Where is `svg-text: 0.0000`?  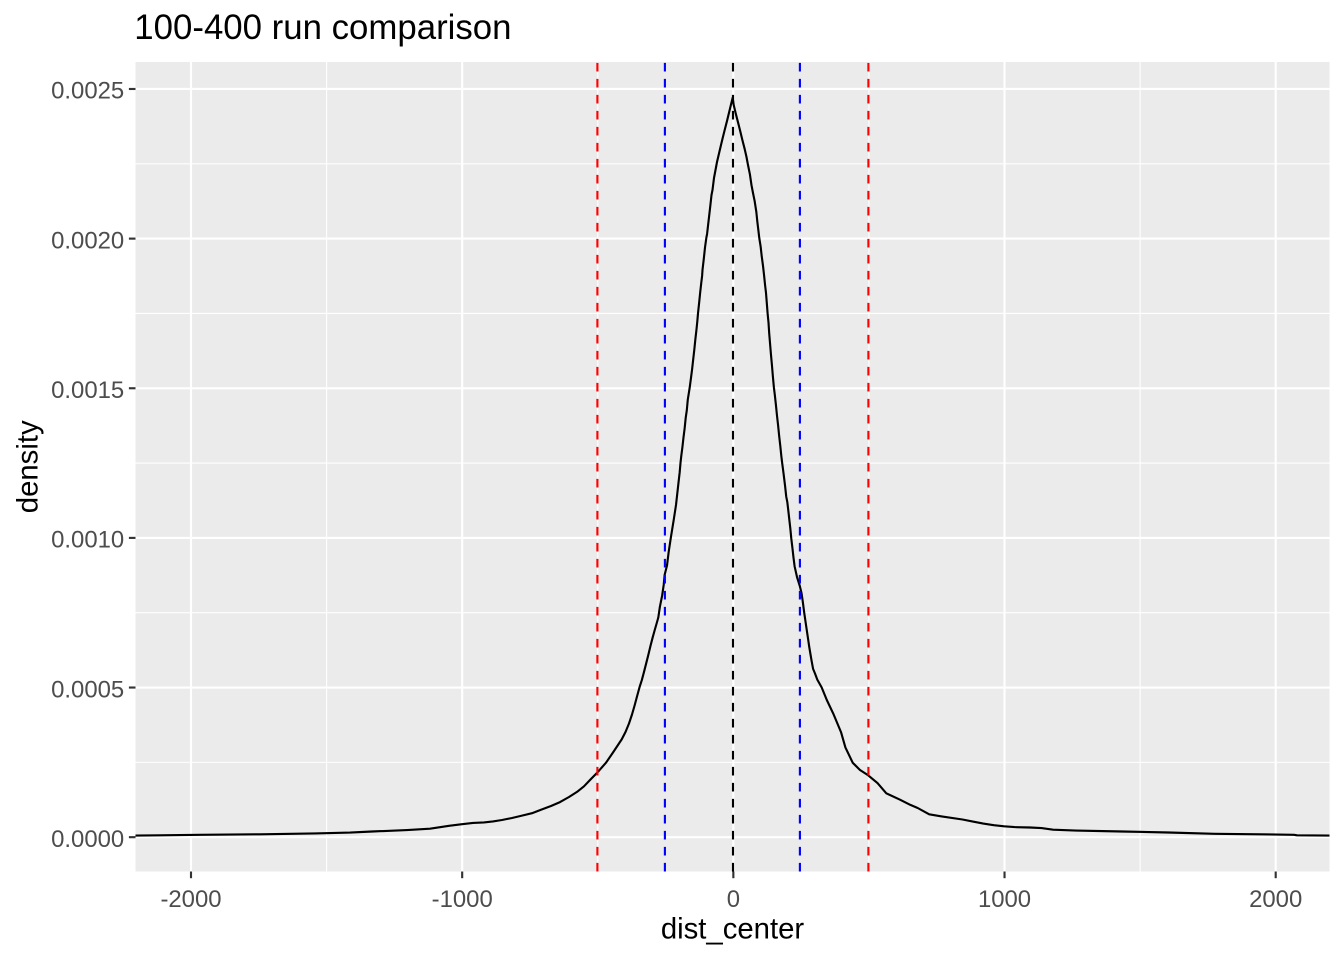
svg-text: 0.0000 is located at coordinates (87, 839).